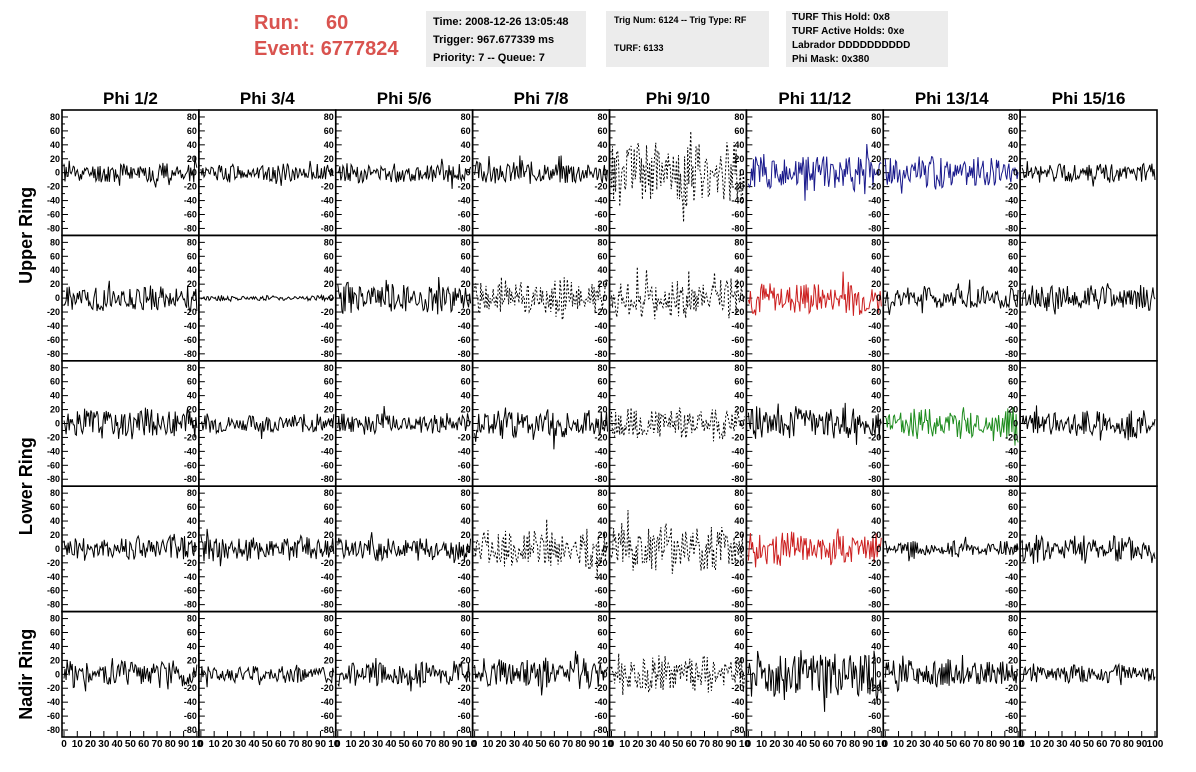 The height and width of the screenshot is (772, 1196). Describe the element at coordinates (326, 36) in the screenshot. I see `run-event-header: Run: 60 Event: 6777824` at that location.